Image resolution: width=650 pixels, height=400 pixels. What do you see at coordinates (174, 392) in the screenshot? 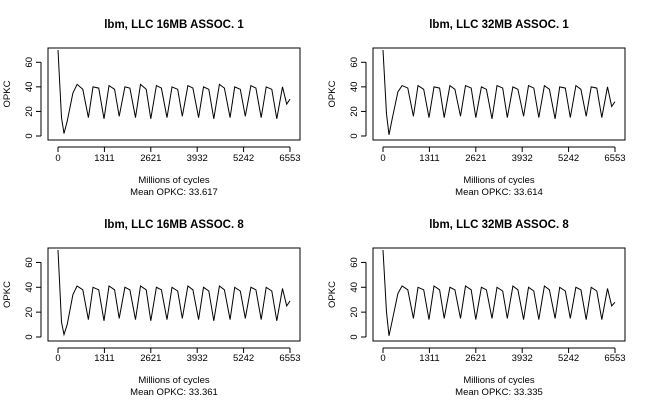
I see `chart-subtitle: Mean OPKC: 33.361` at bounding box center [174, 392].